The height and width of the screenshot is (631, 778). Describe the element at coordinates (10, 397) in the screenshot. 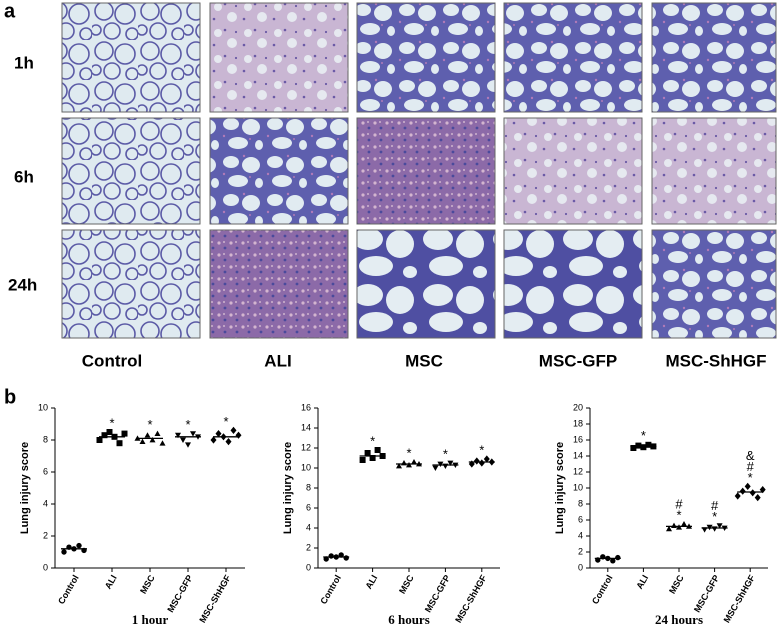

I see `panel-label: b` at that location.